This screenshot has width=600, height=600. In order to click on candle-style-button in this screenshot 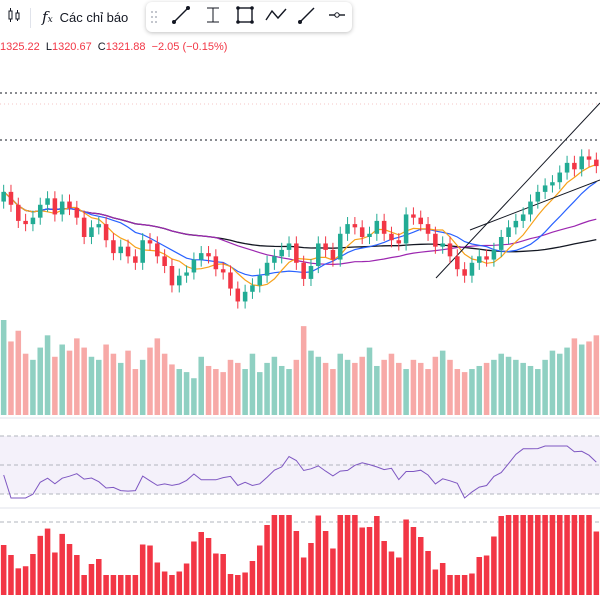, I will do `click(14, 17)`.